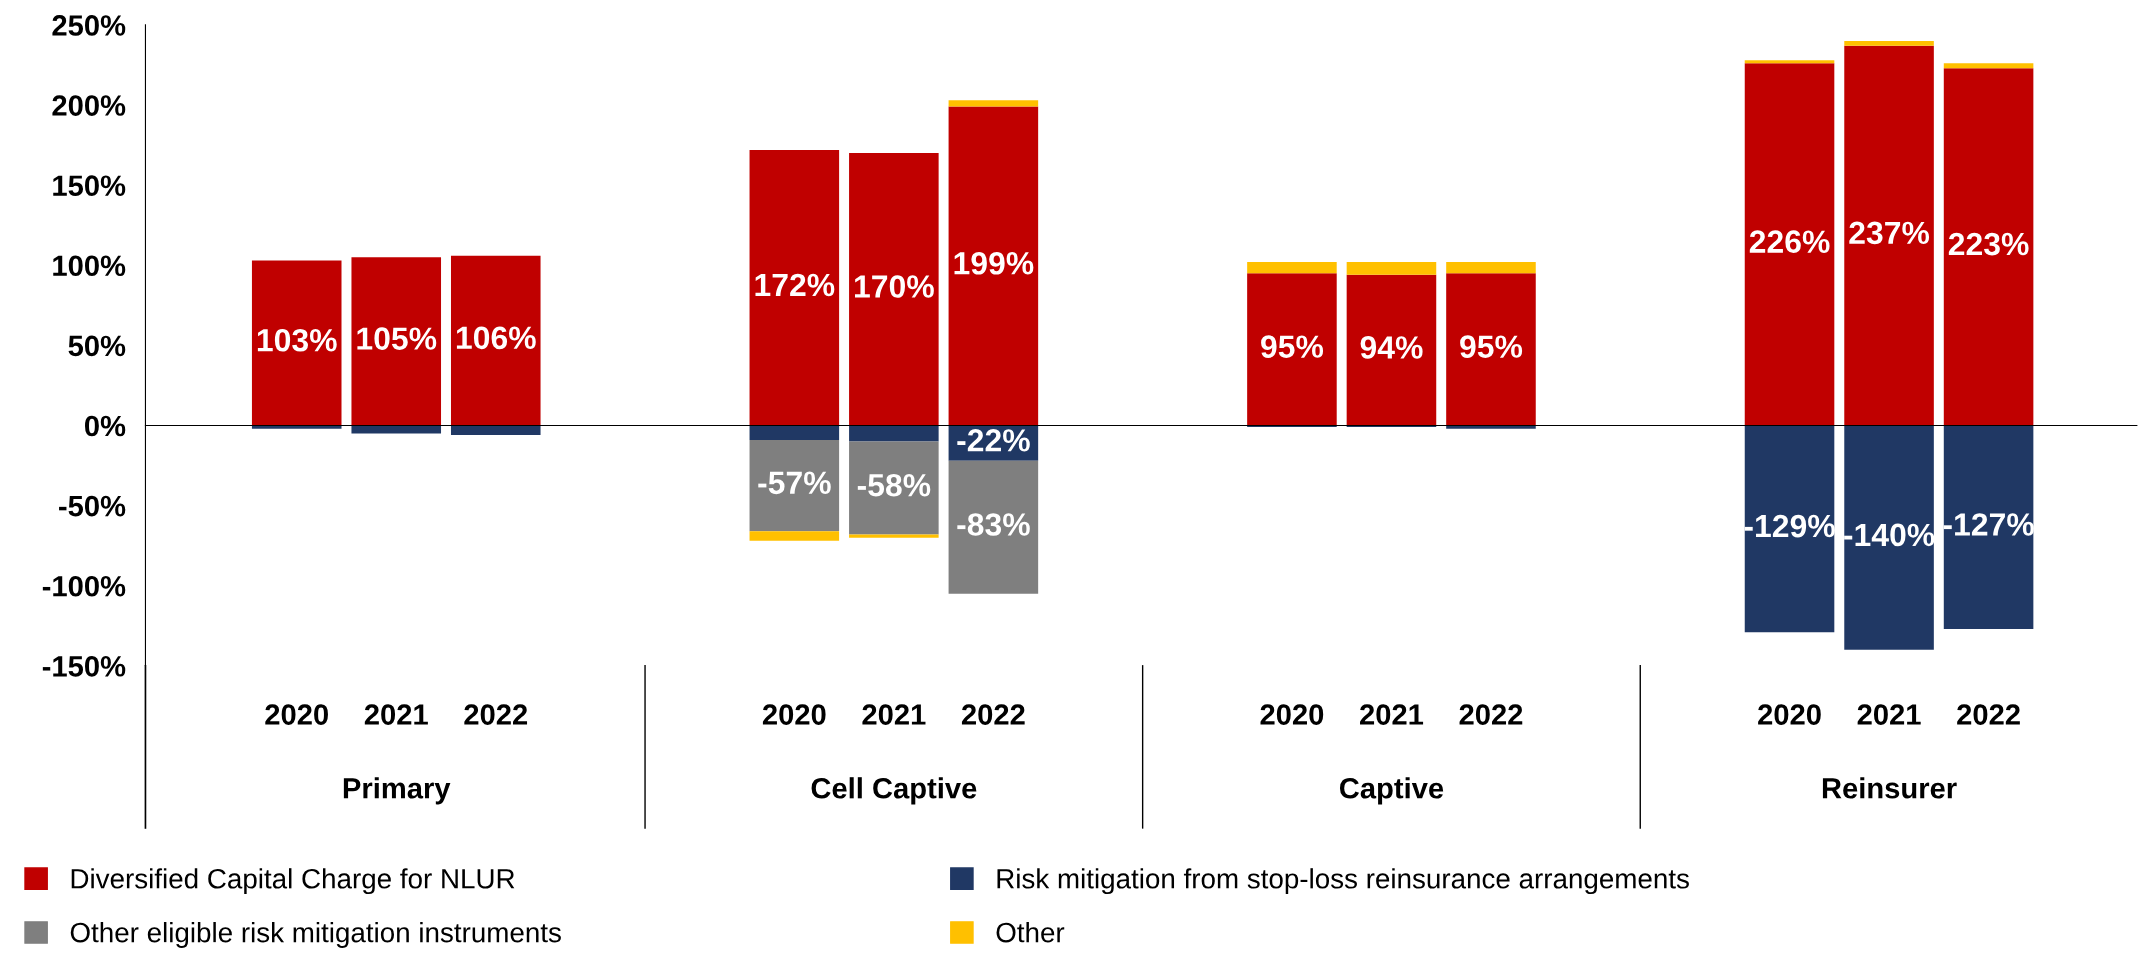 Image resolution: width=2139 pixels, height=958 pixels. What do you see at coordinates (894, 485) in the screenshot?
I see `data-label: -58%` at bounding box center [894, 485].